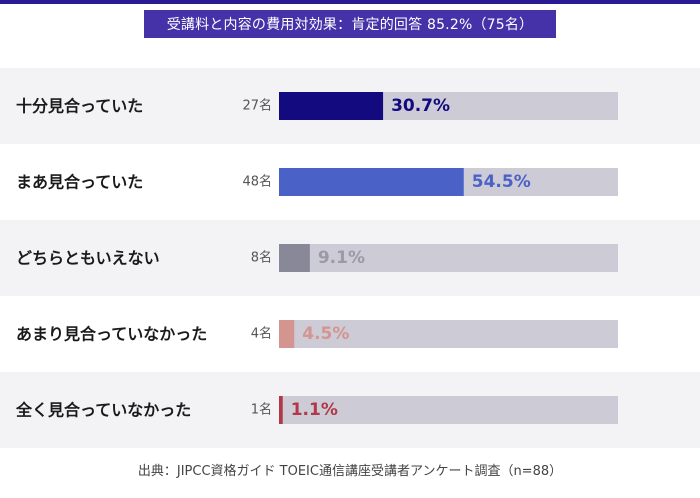 Image resolution: width=700 pixels, height=498 pixels. Describe the element at coordinates (79, 106) in the screenshot. I see `category-label: 十分見合っていた` at that location.